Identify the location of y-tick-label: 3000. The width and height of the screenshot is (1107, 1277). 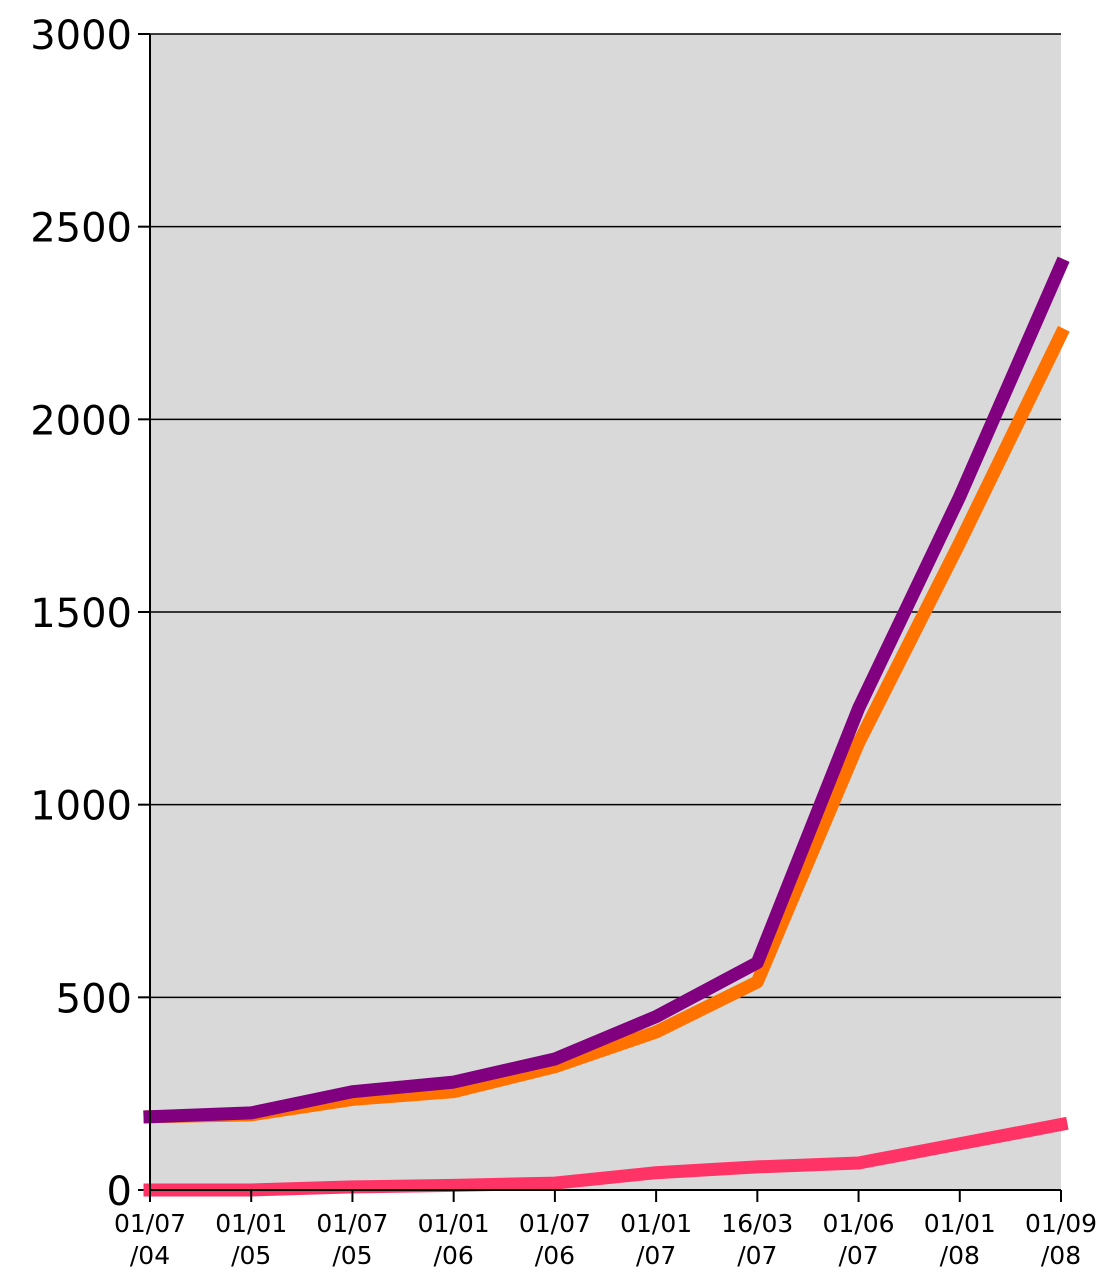
(81, 36).